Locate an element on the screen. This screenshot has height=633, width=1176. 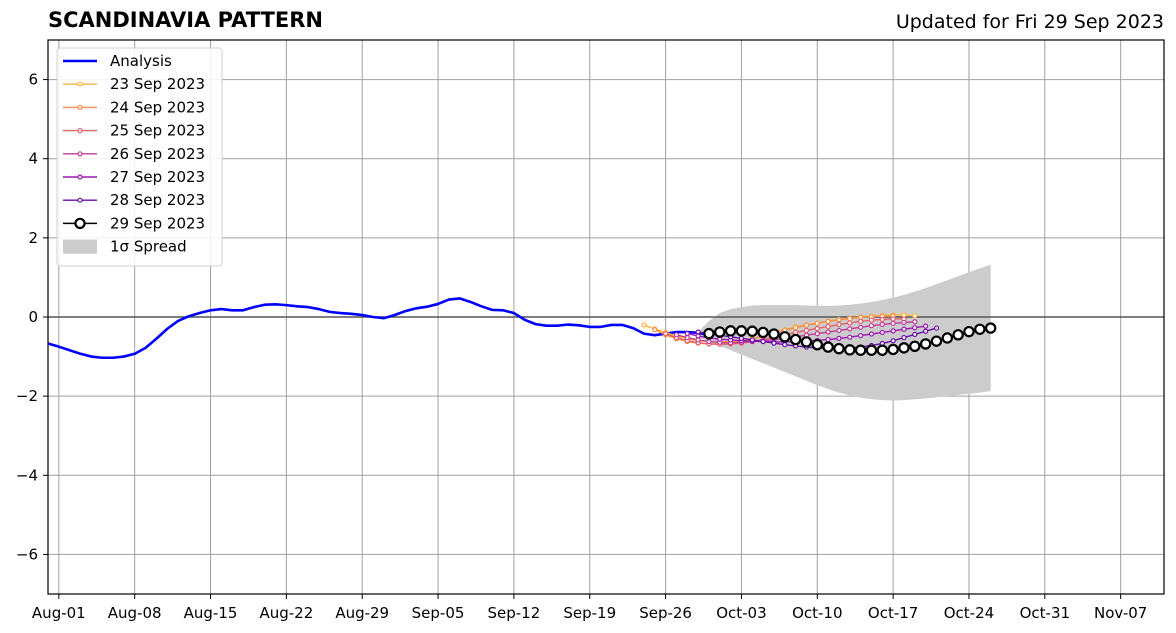
legend-label: 28 Sep 2023 is located at coordinates (157, 200).